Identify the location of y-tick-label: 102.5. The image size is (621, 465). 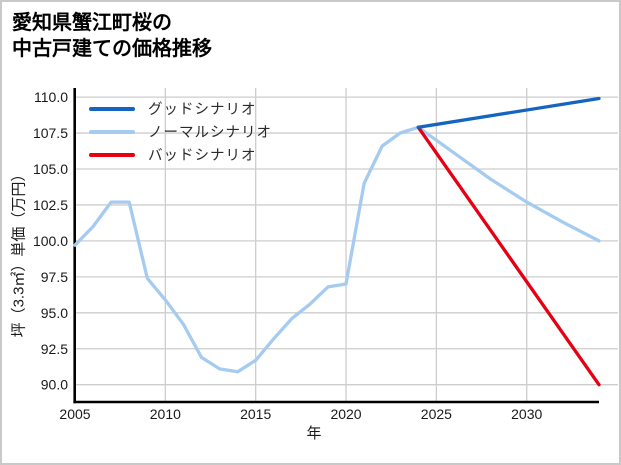
(50, 205).